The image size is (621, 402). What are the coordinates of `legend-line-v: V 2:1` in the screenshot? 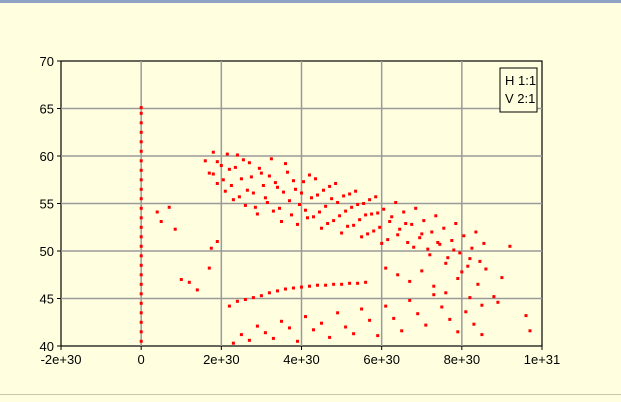 It's located at (520, 98).